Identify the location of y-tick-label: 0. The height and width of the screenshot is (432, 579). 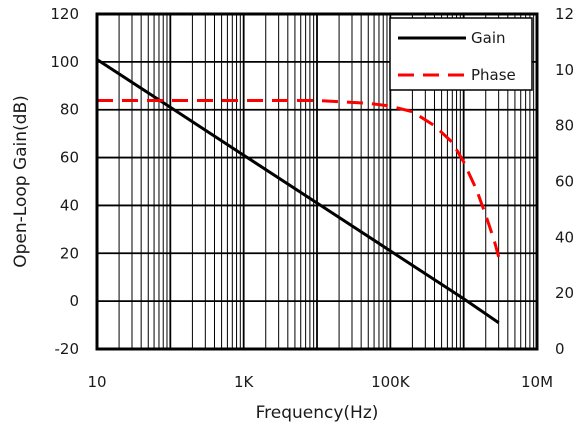
(74, 301).